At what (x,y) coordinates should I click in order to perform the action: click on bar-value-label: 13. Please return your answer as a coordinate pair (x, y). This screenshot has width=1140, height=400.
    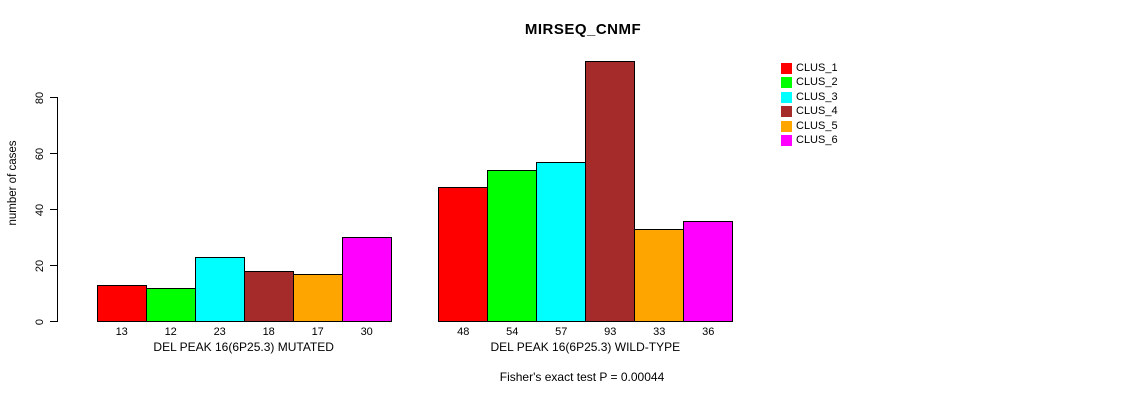
    Looking at the image, I should click on (121, 332).